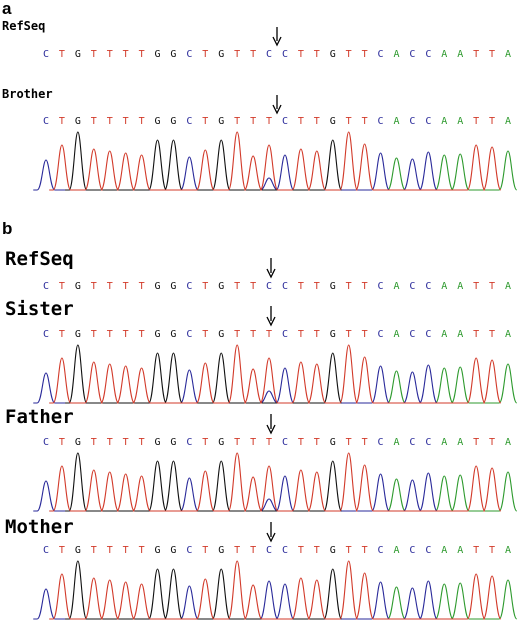 The width and height of the screenshot is (520, 627). I want to click on base-1-0-16: T, so click(300, 286).